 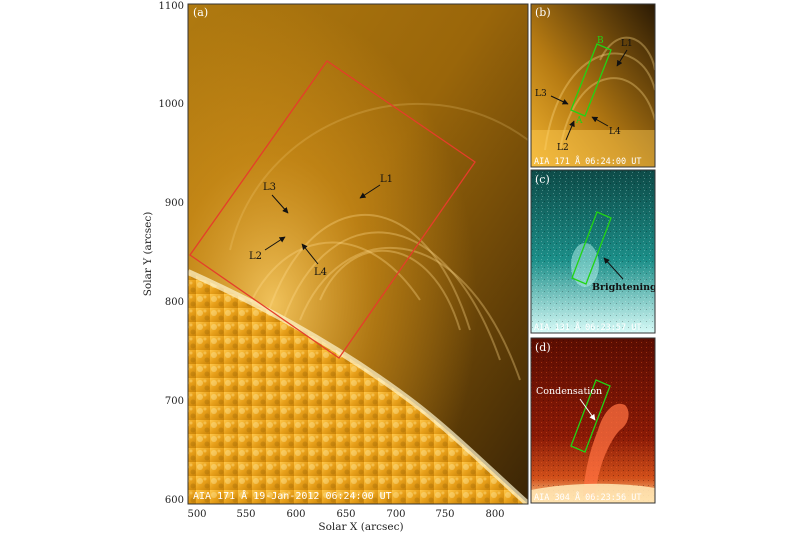 I want to click on panel-c-bright-core, so click(x=585, y=265).